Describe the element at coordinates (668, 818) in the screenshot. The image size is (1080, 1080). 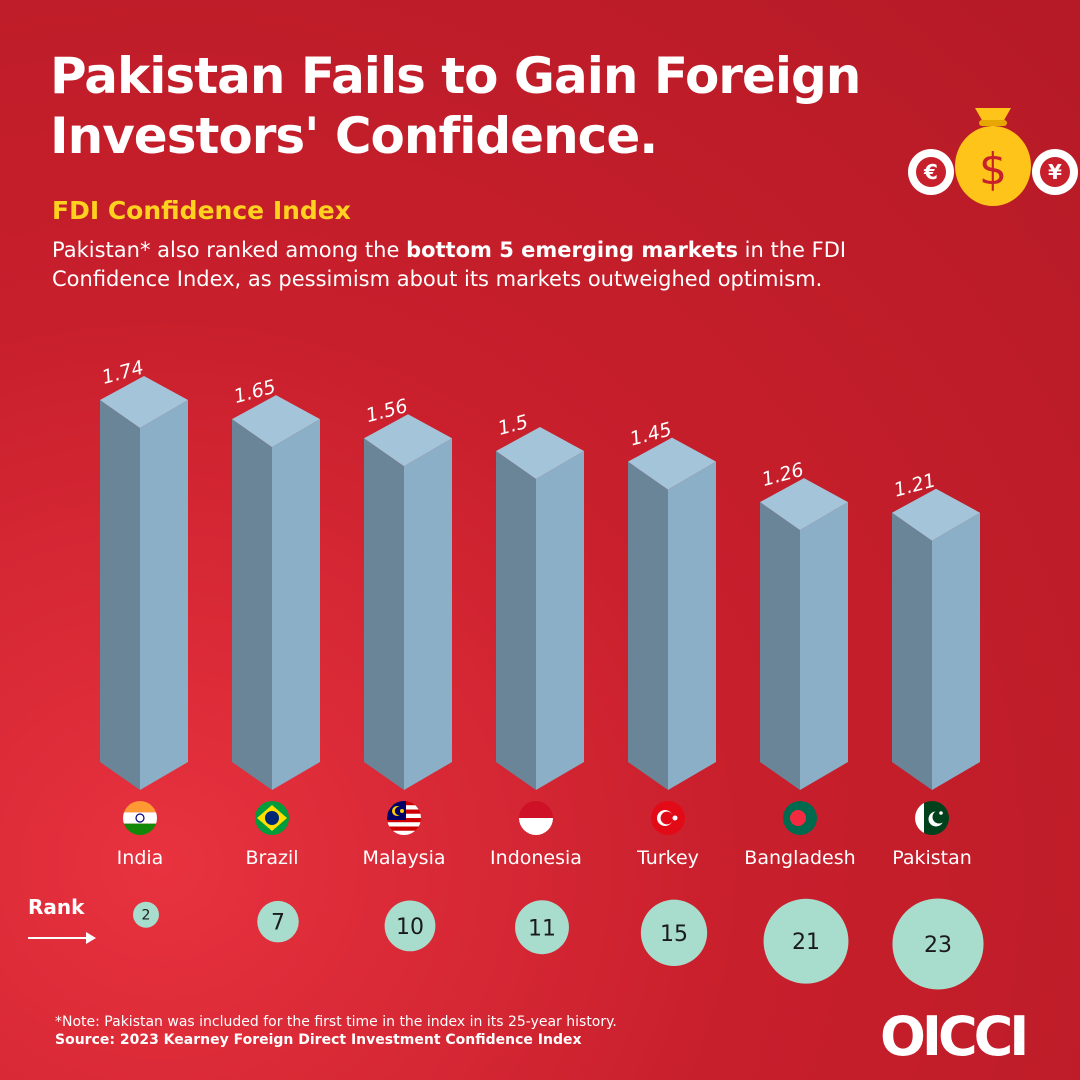
I see `turkey-flag-icon` at that location.